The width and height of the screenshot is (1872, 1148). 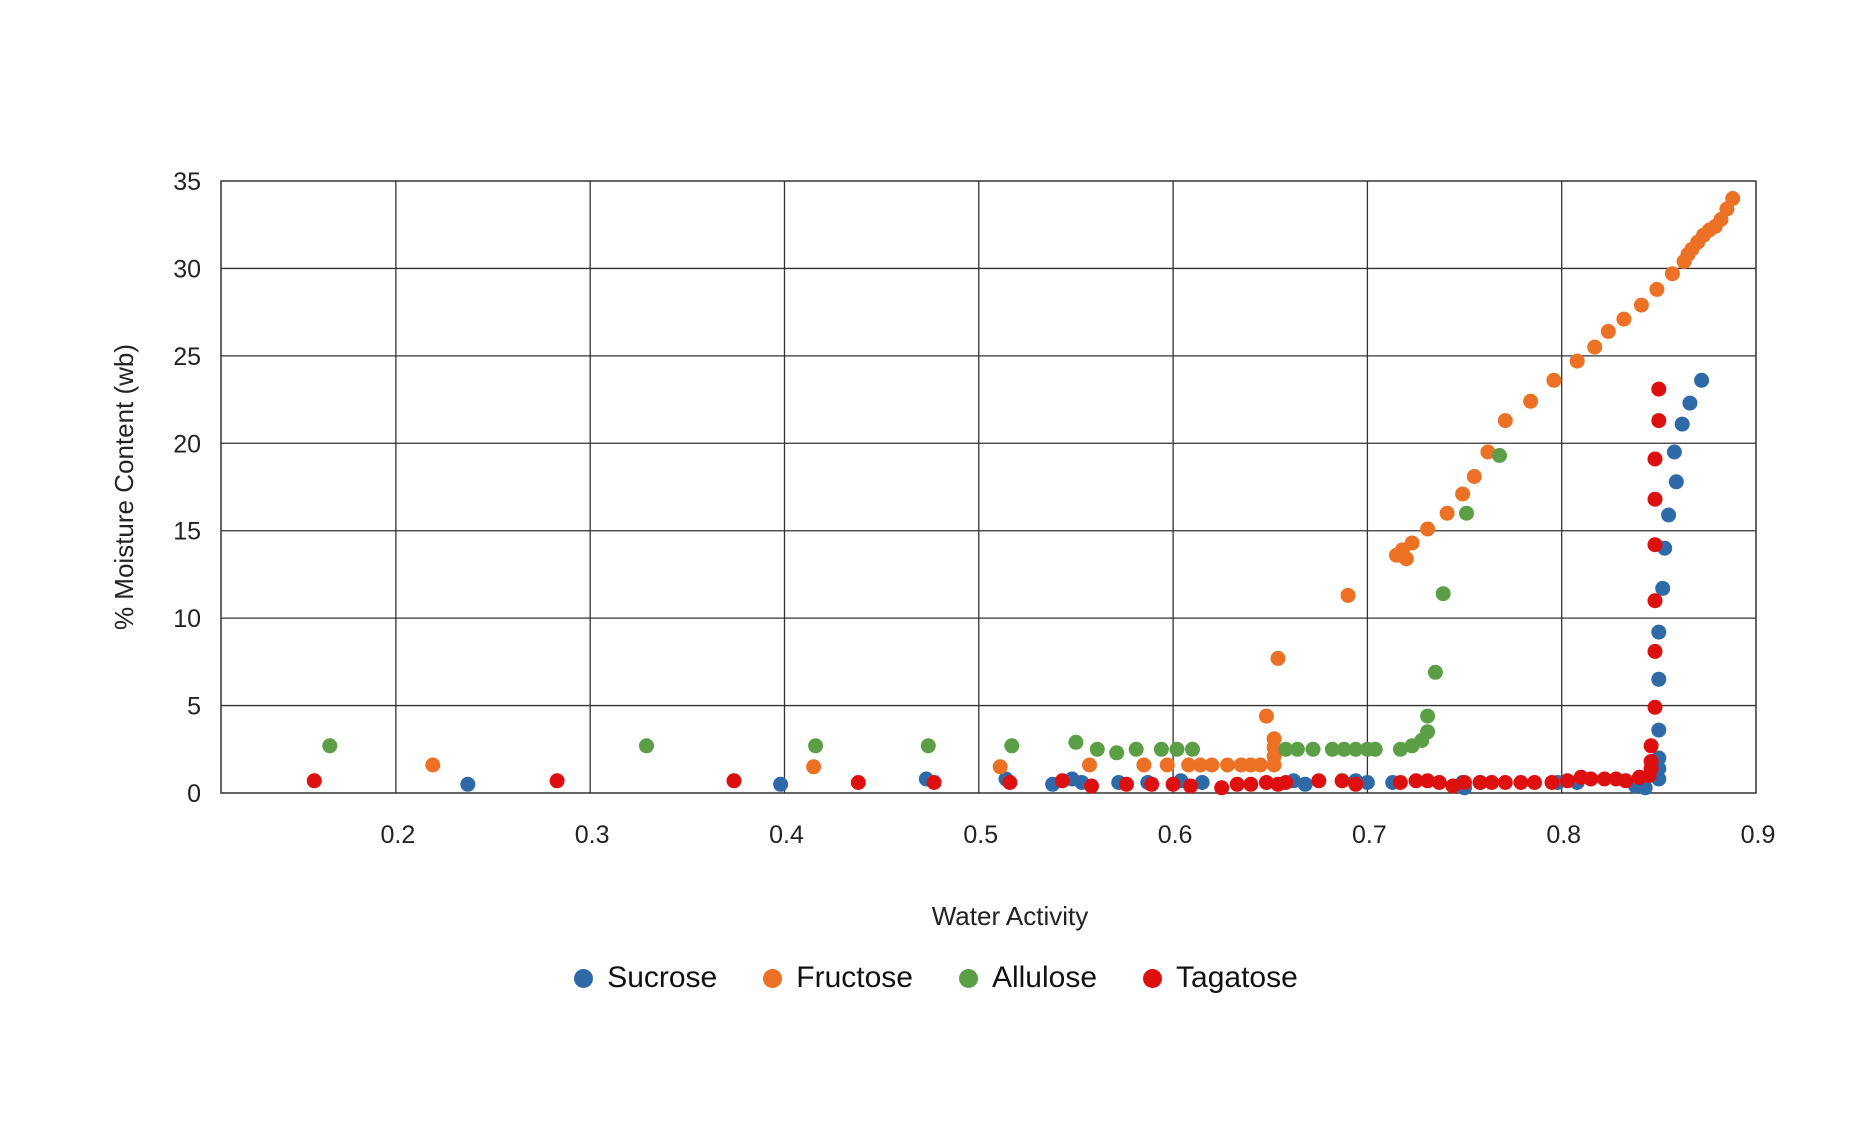 What do you see at coordinates (187, 532) in the screenshot?
I see `y-tick-label: 15` at bounding box center [187, 532].